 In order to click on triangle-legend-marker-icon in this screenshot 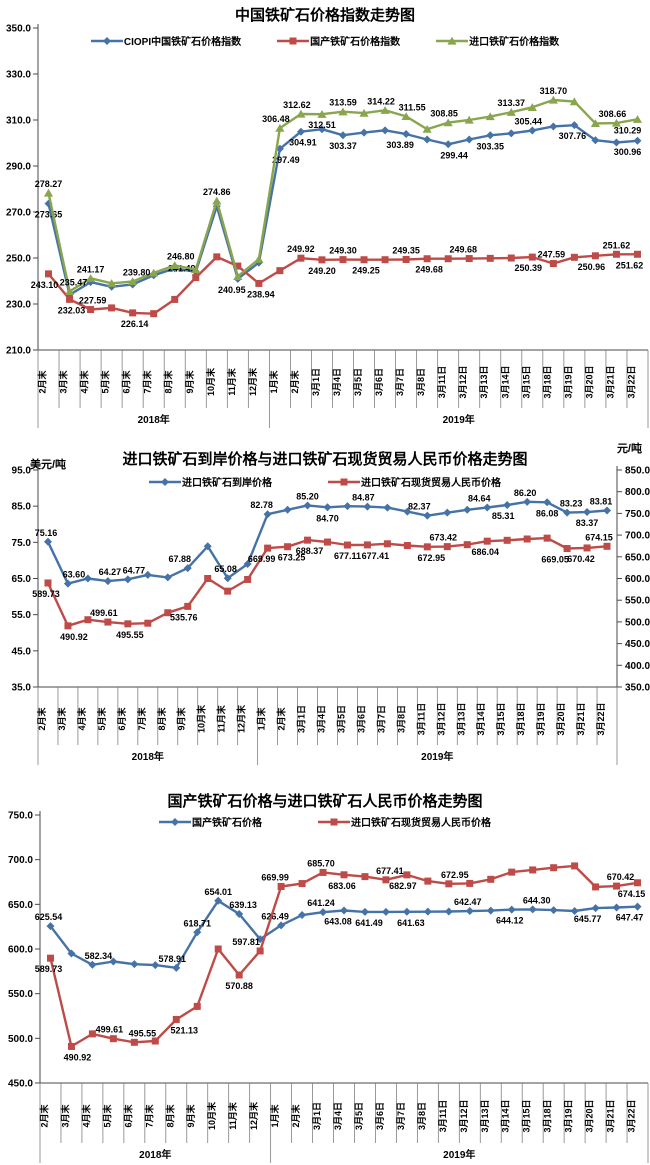, I will do `click(452, 40)`.